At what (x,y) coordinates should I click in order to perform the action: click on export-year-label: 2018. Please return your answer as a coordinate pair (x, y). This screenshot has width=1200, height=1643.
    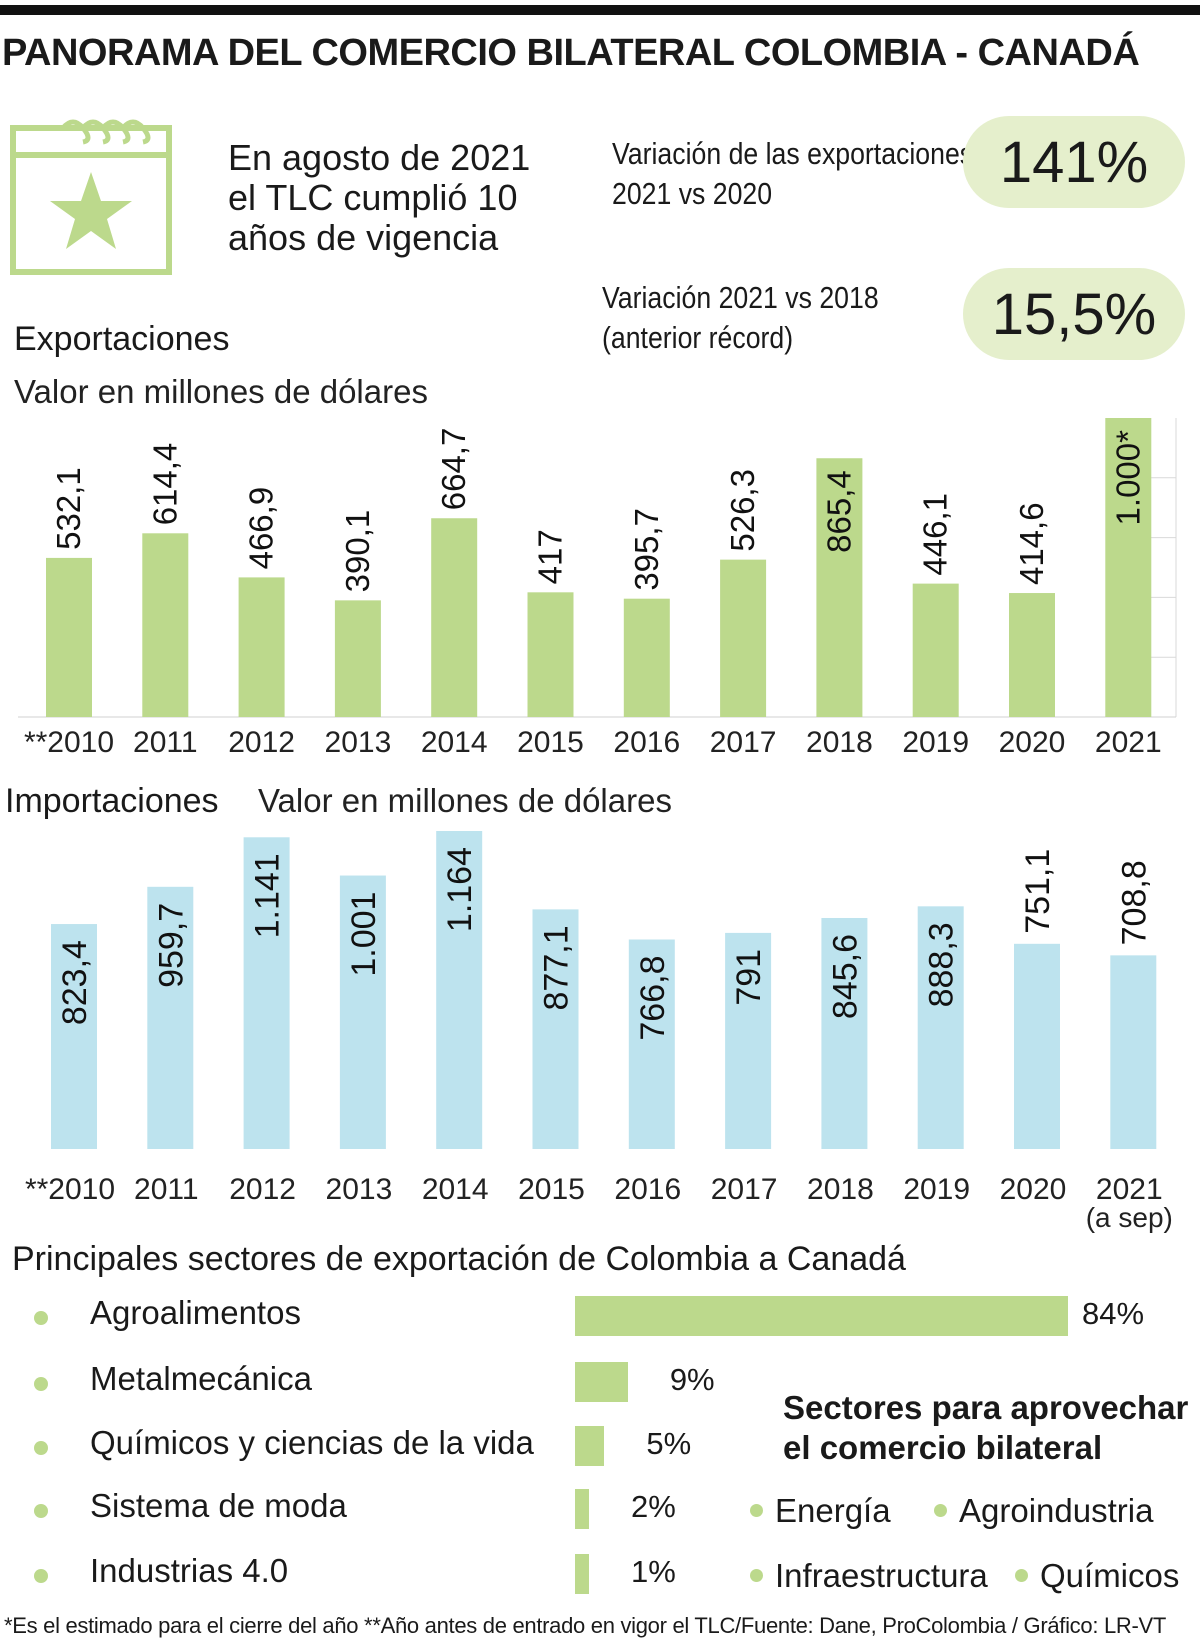
    Looking at the image, I should click on (839, 742).